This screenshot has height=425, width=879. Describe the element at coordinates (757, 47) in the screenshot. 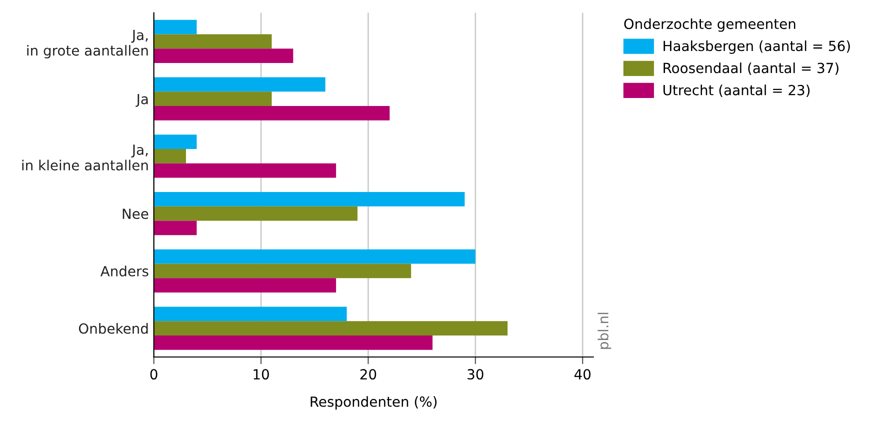

I see `legend-label: Haaksbergen (aantal = 56)` at that location.